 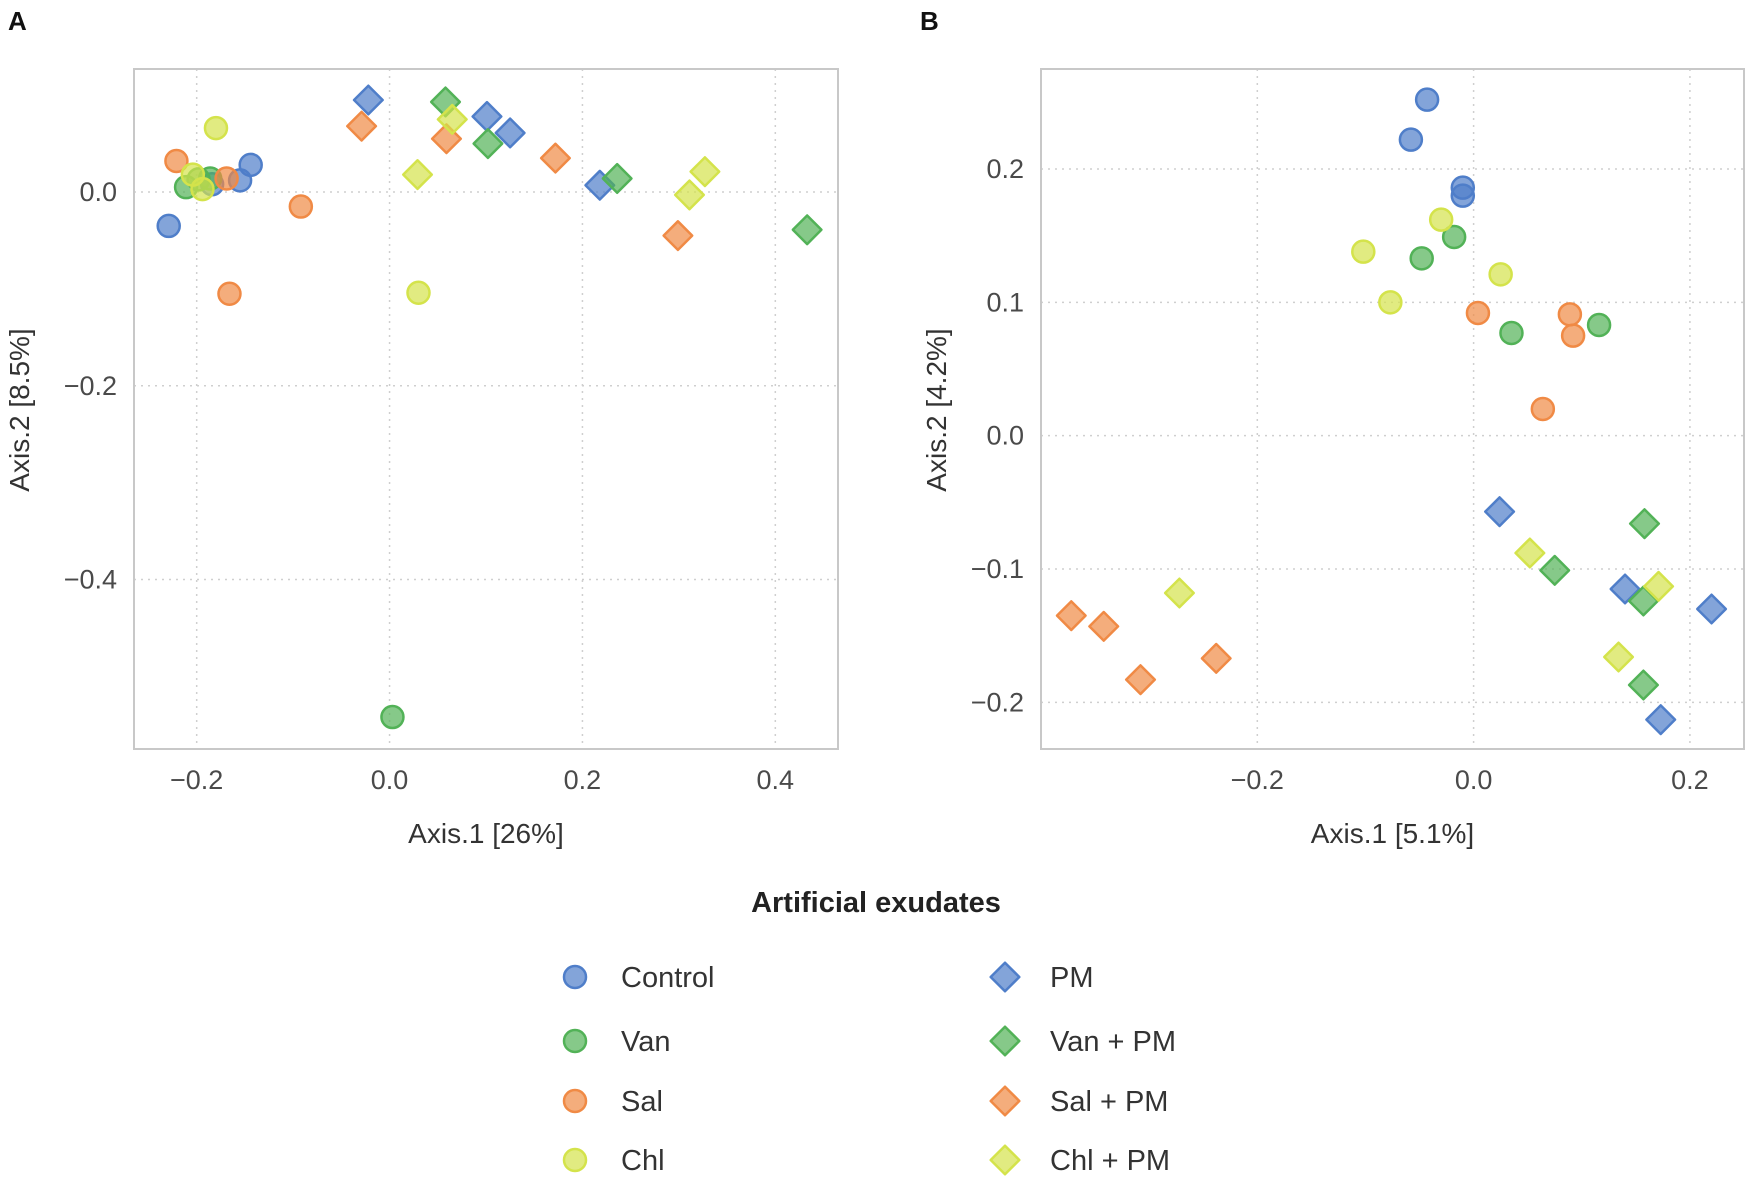 I want to click on legend-marker-sal, so click(x=575, y=1101).